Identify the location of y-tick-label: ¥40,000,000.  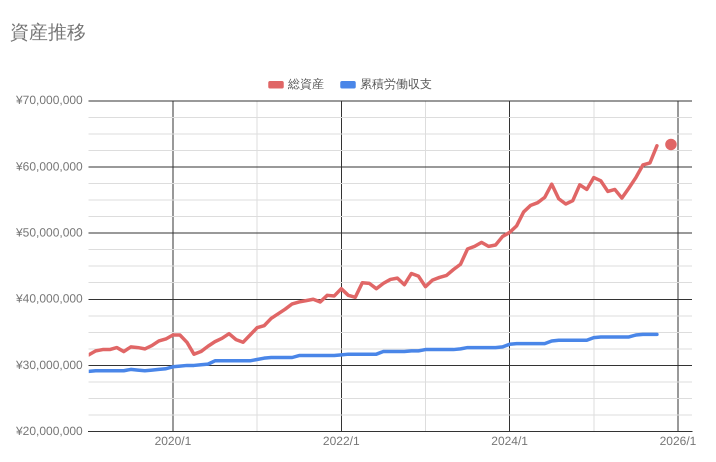
(49, 299).